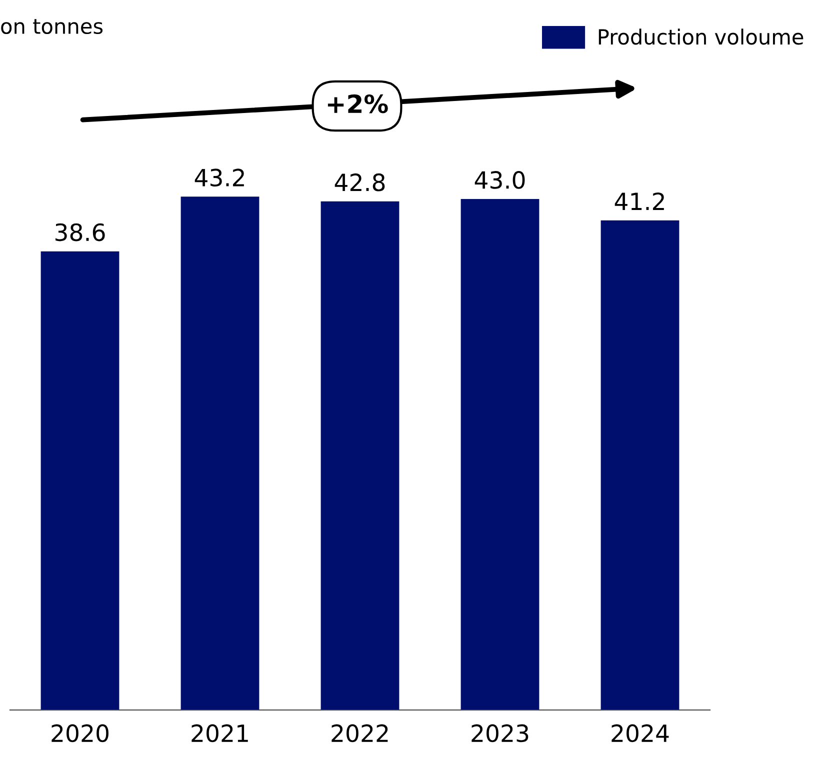 The height and width of the screenshot is (757, 823). Describe the element at coordinates (359, 182) in the screenshot. I see `data-label: 42.8` at that location.